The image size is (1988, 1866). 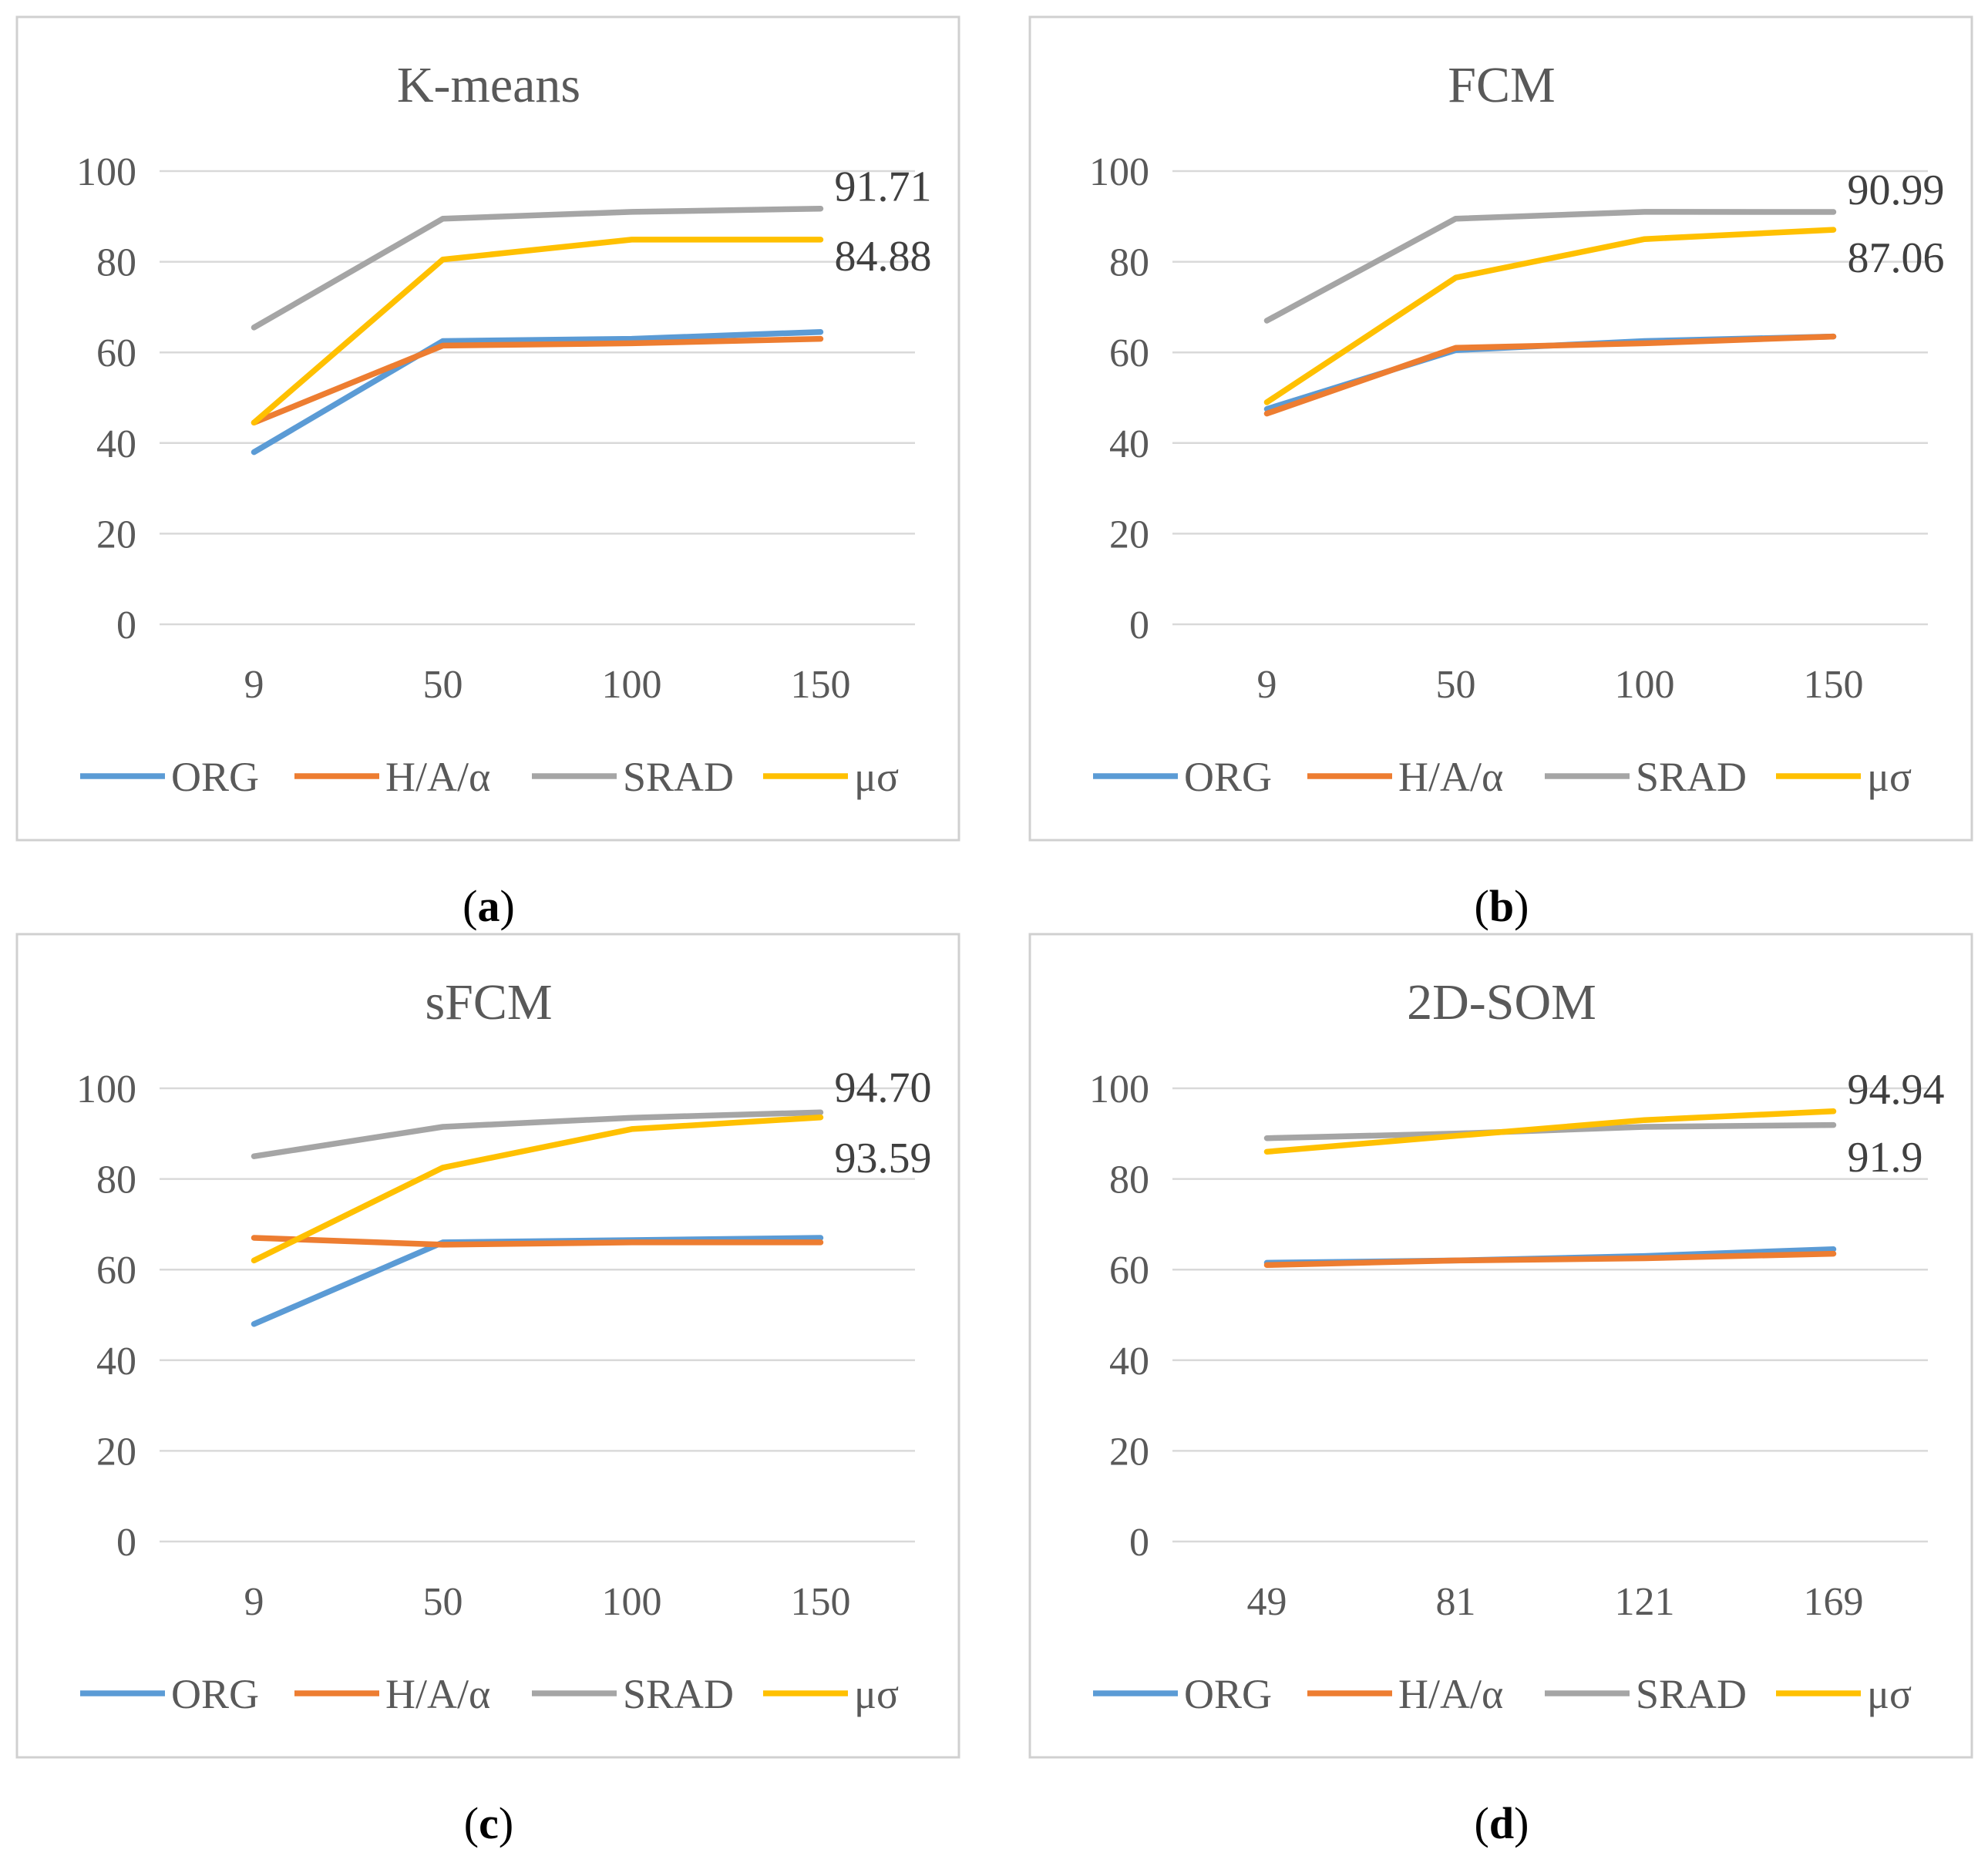 What do you see at coordinates (883, 257) in the screenshot?
I see `data-label: 84.88` at bounding box center [883, 257].